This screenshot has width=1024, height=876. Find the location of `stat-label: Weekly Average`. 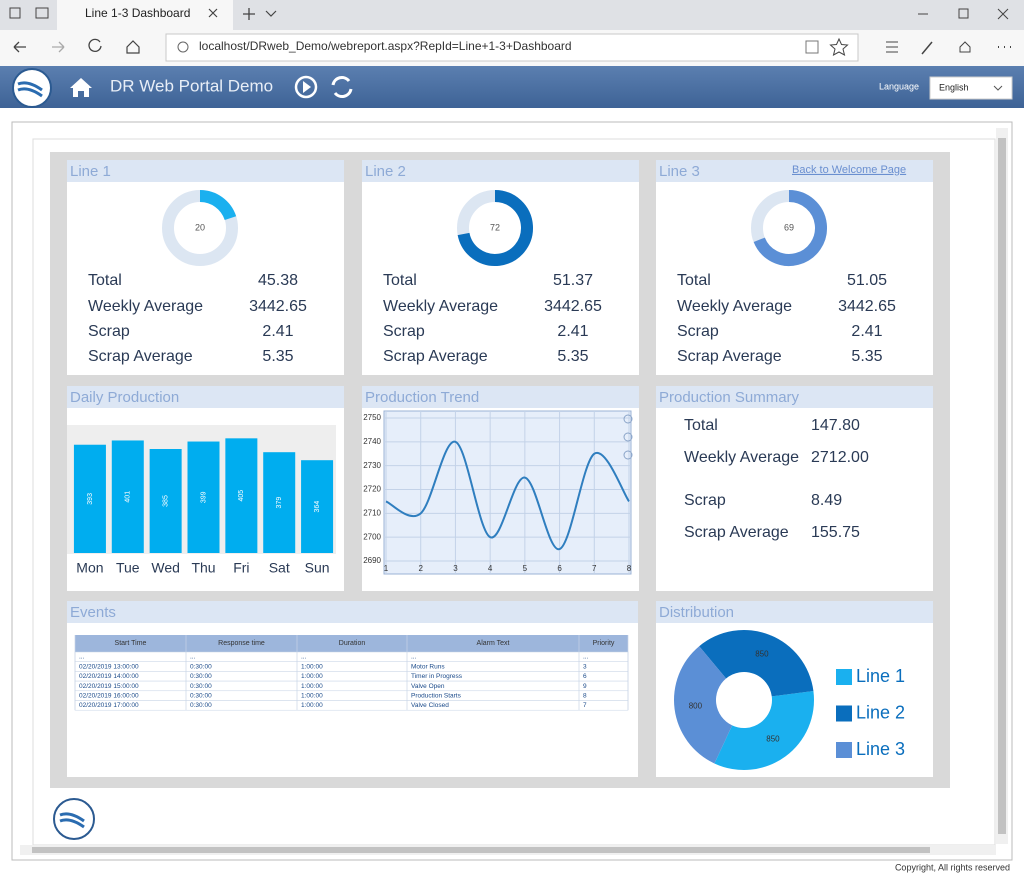

stat-label: Weekly Average is located at coordinates (145, 306).